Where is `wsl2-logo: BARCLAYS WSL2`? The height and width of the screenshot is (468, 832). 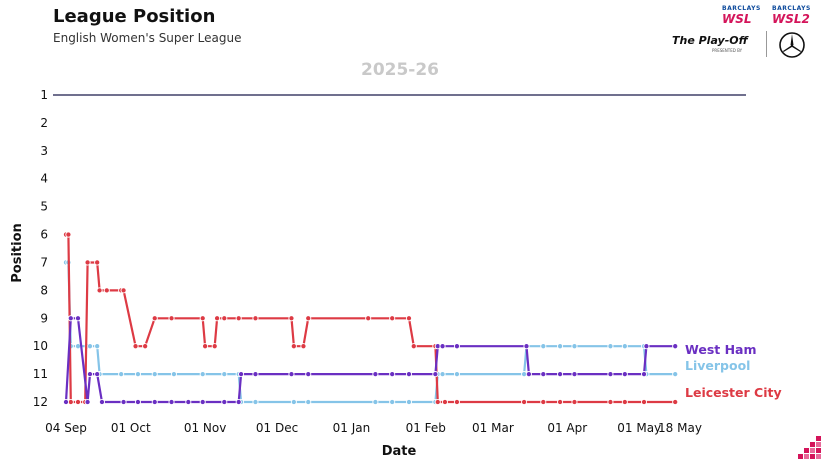
wsl2-logo: BARCLAYS WSL2 is located at coordinates (791, 15).